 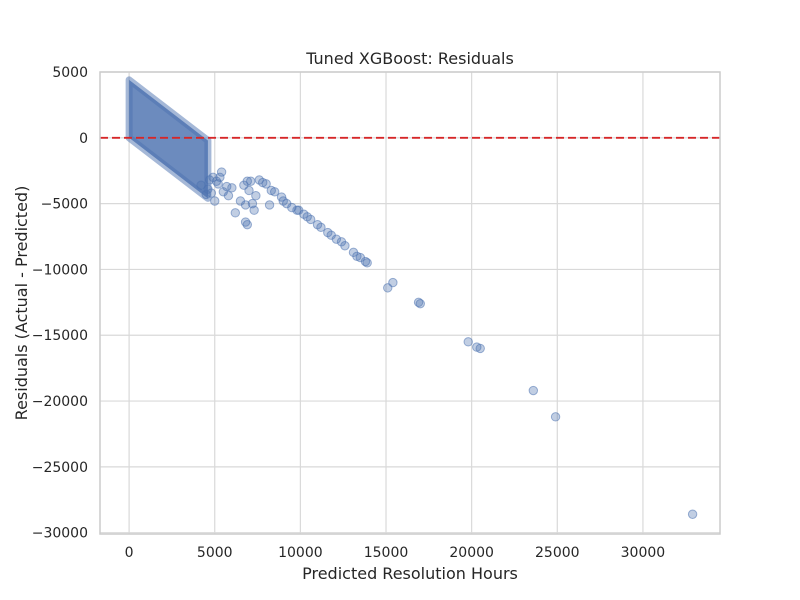 I want to click on x-tick-label: 30000, so click(x=643, y=553).